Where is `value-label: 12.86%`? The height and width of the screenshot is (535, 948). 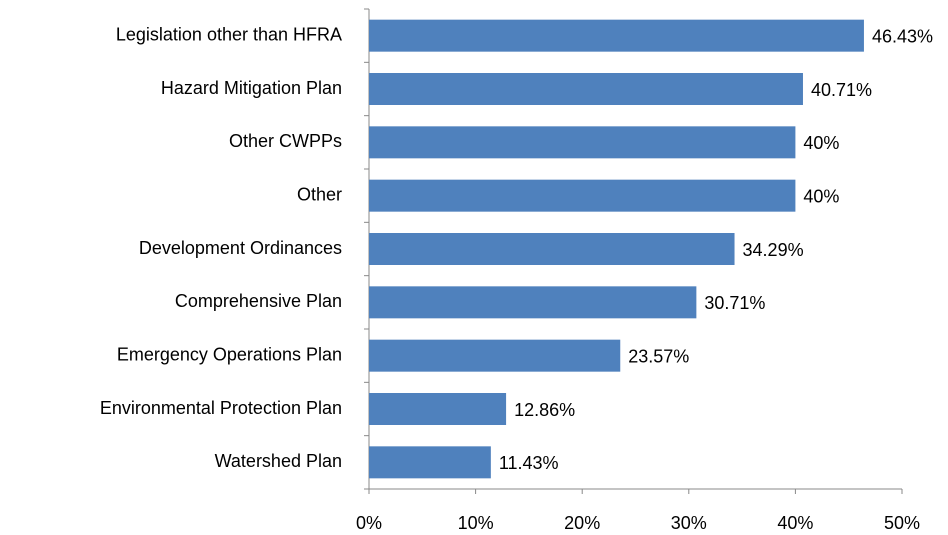 value-label: 12.86% is located at coordinates (544, 410).